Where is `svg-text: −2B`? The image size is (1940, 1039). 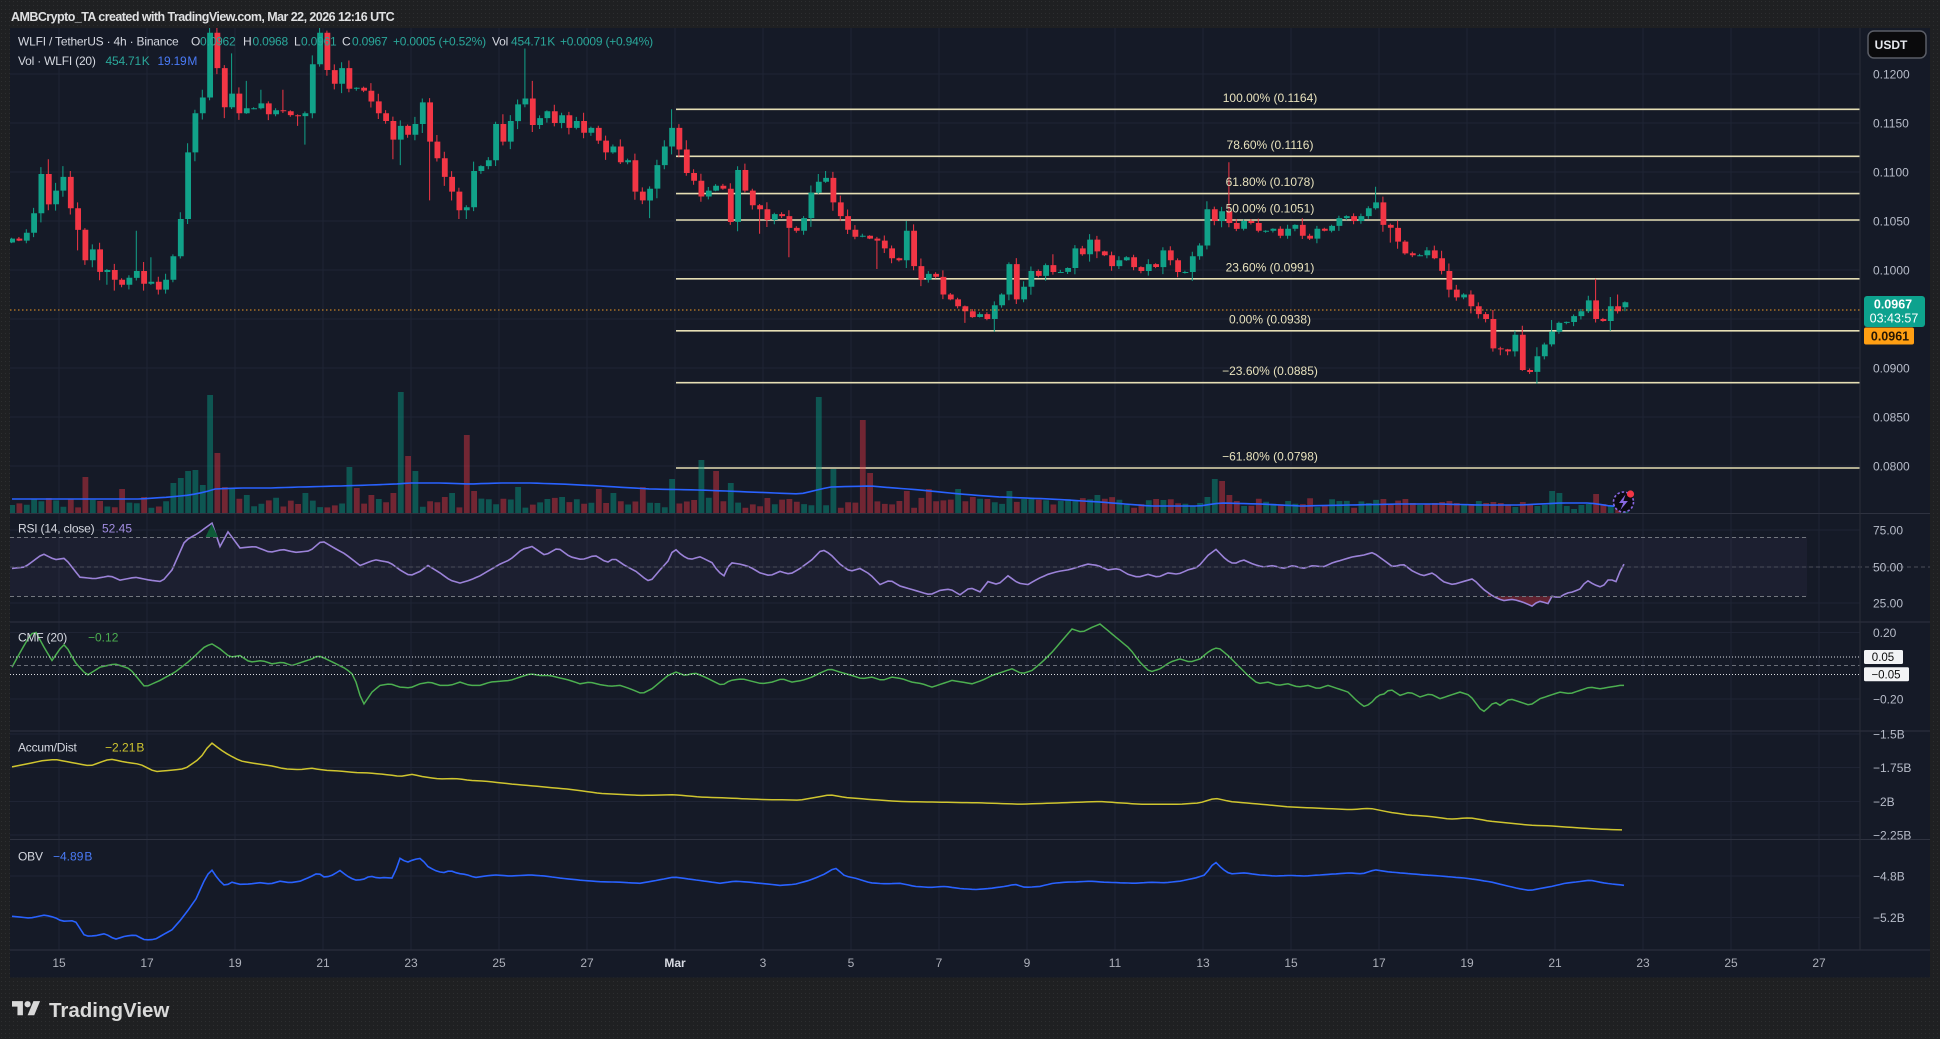
svg-text: −2B is located at coordinates (1884, 802).